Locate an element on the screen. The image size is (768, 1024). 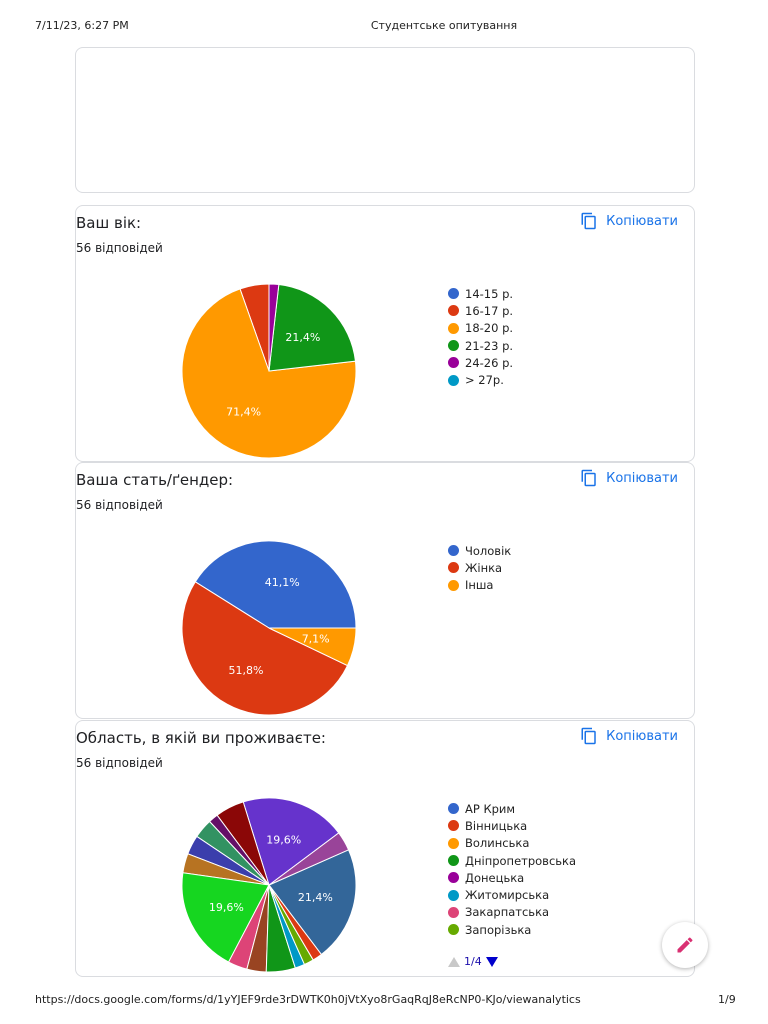
legend-item: 16-17 р. is located at coordinates (480, 310).